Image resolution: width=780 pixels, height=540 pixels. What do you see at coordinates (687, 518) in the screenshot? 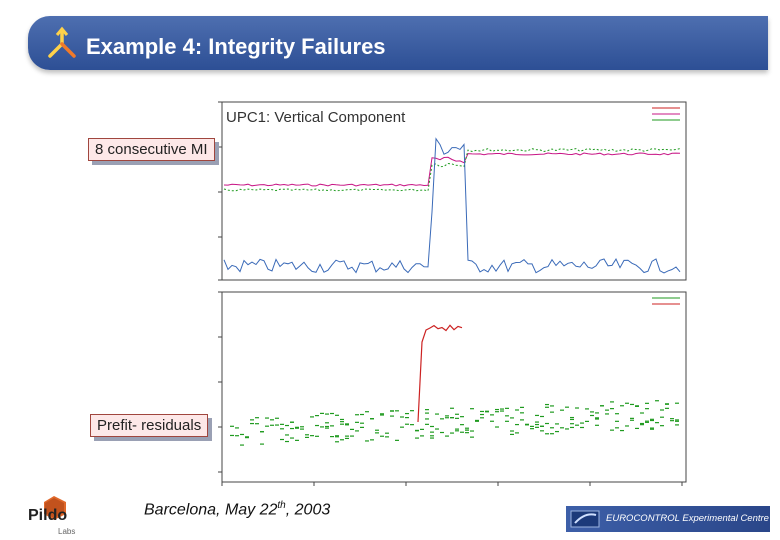
I see `org-label: EUROCONTROL Experimental Centre` at bounding box center [687, 518].